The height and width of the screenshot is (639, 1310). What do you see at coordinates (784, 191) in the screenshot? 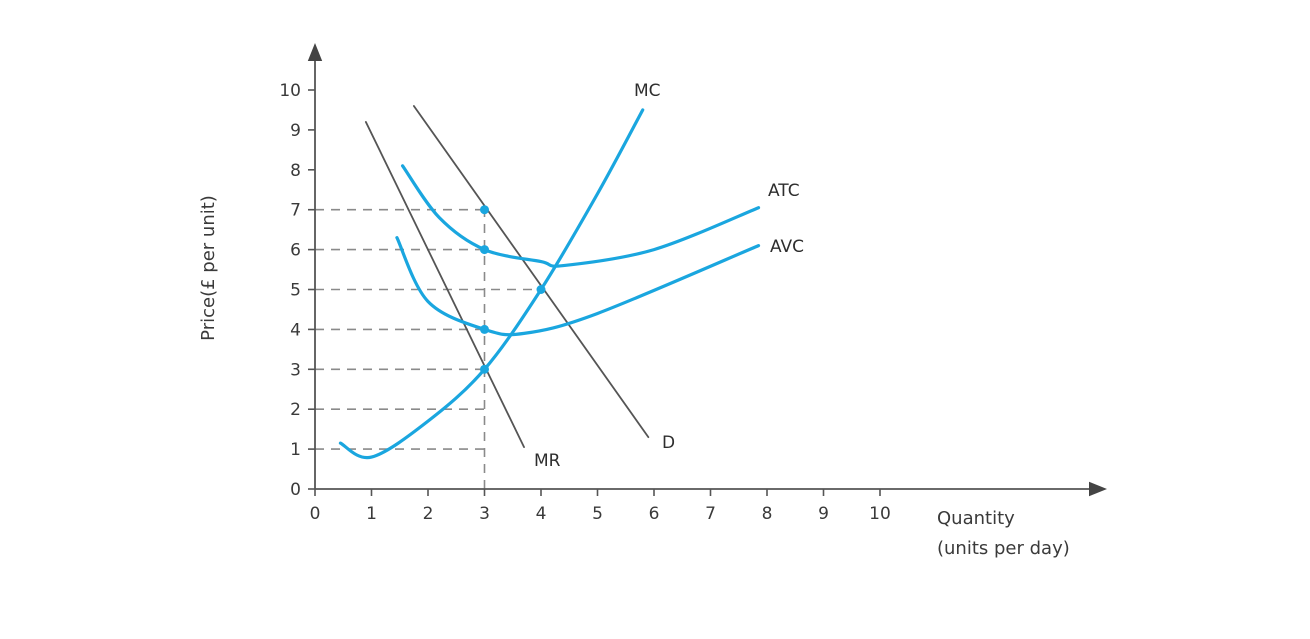
I see `atc-label: ATC` at bounding box center [784, 191].